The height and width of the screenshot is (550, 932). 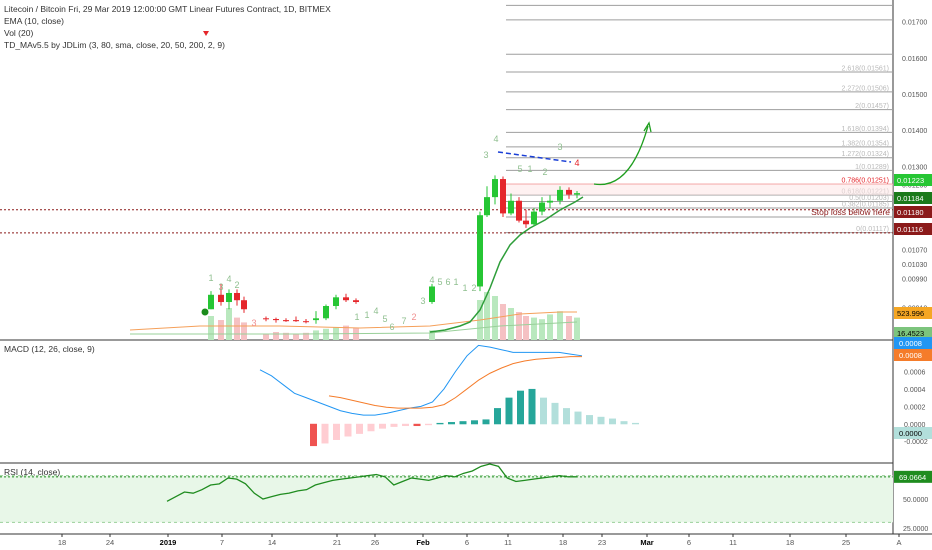 I want to click on macd-legend: MACD (12, 26, close, 9), so click(x=49, y=349).